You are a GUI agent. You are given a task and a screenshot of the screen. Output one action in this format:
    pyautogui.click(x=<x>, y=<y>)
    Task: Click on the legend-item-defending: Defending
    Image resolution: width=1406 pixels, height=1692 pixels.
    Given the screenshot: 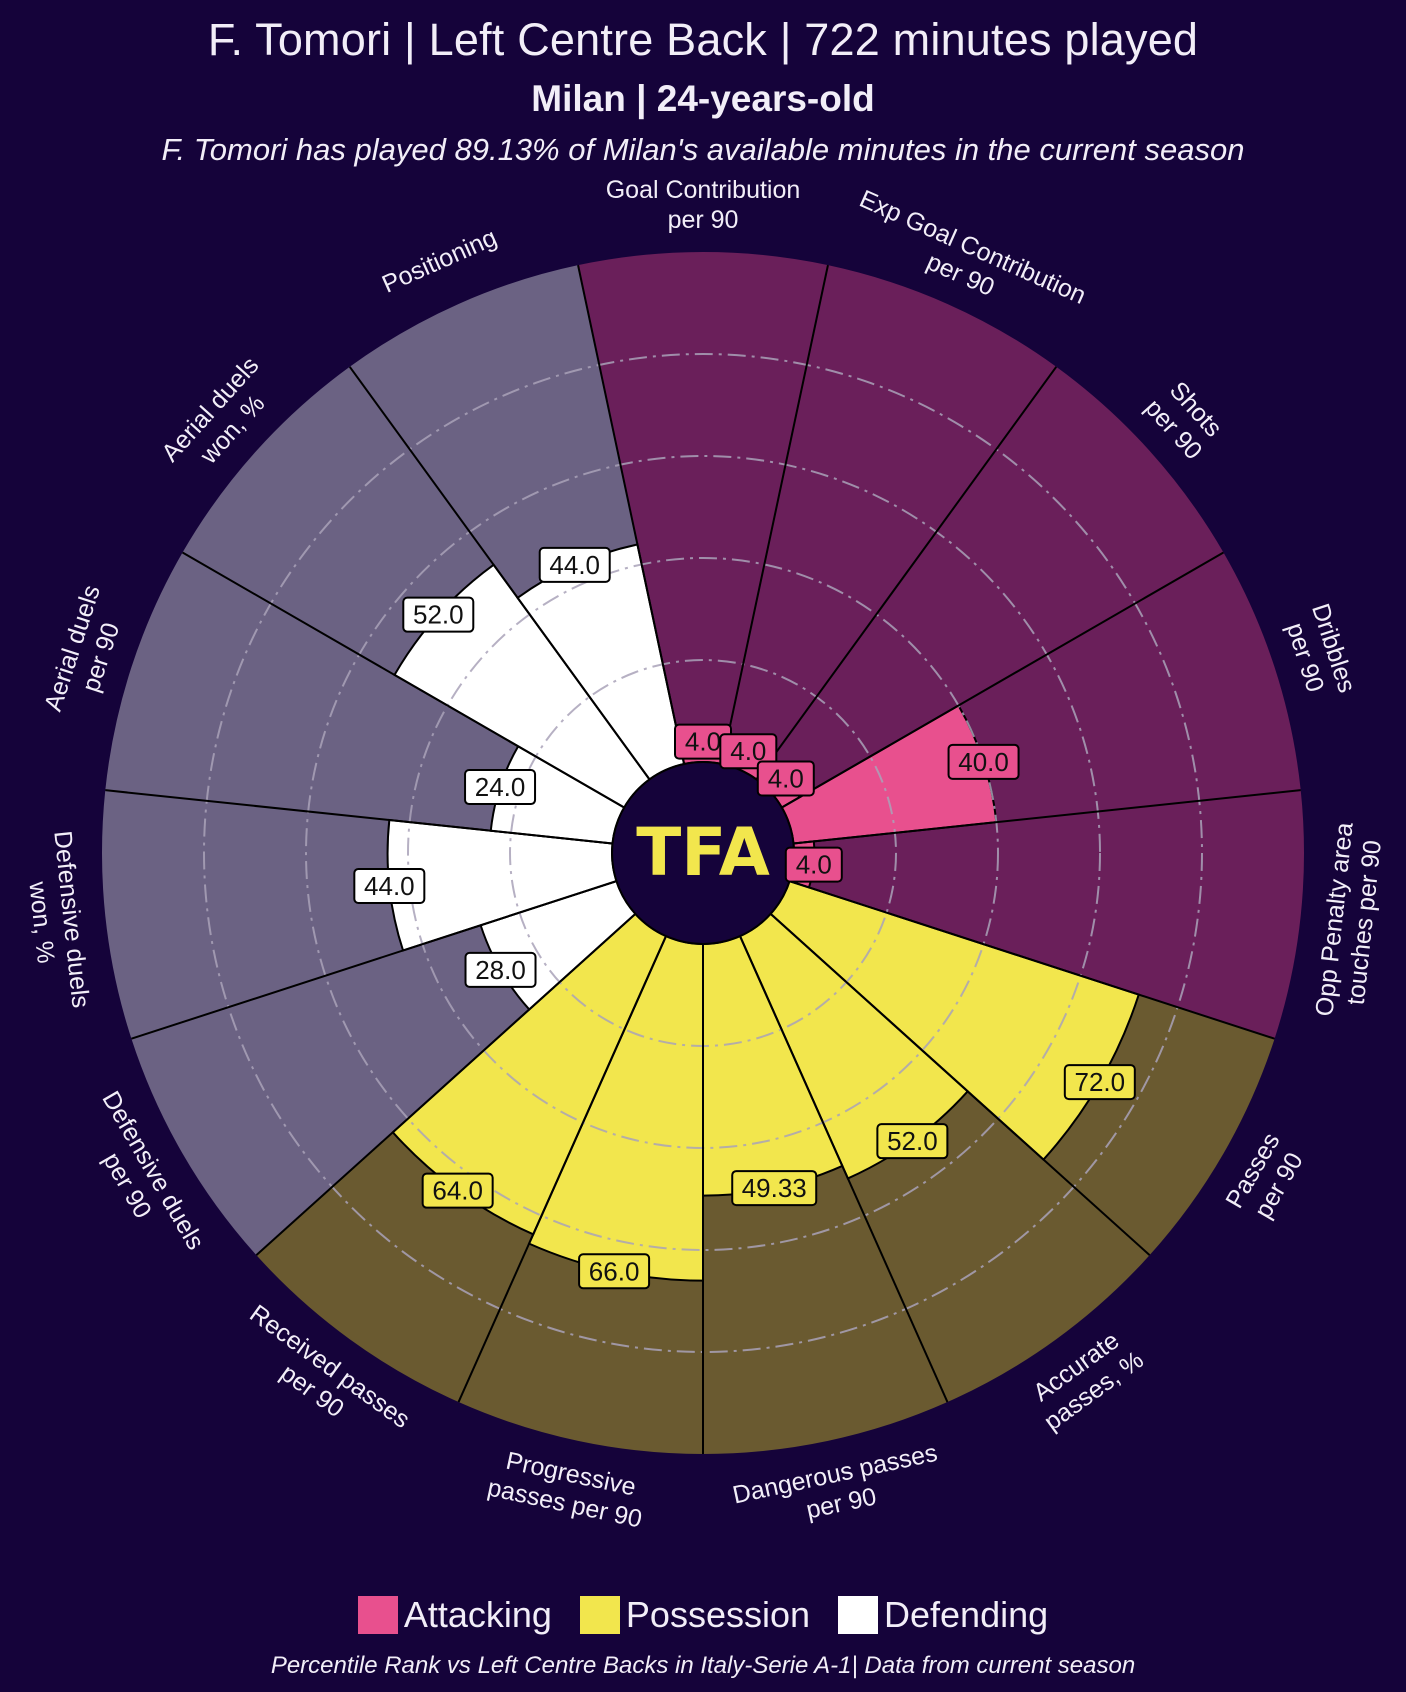 What is the action you would take?
    pyautogui.click(x=943, y=1615)
    